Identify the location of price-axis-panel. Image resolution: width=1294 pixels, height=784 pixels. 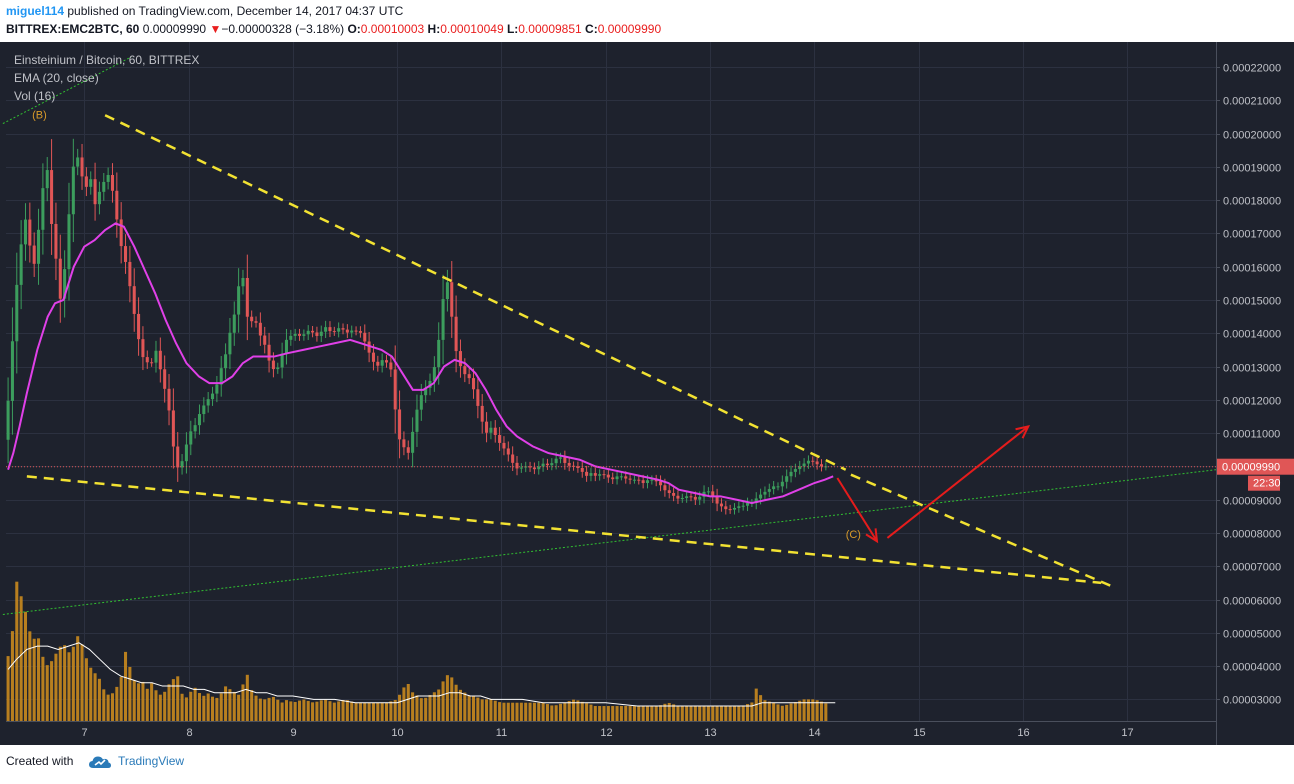
(1255, 393).